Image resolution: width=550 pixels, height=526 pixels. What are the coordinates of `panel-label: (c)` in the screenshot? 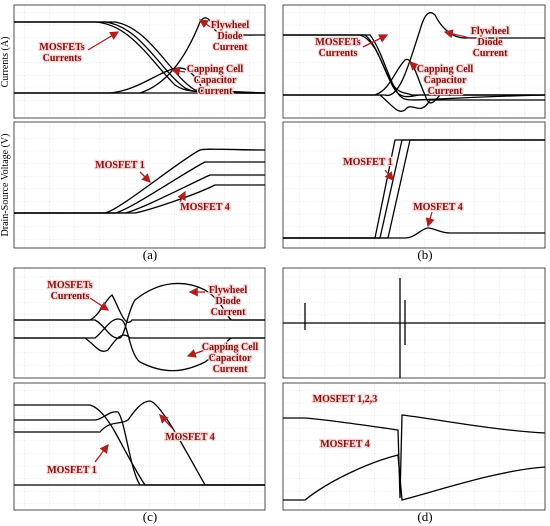 It's located at (150, 516).